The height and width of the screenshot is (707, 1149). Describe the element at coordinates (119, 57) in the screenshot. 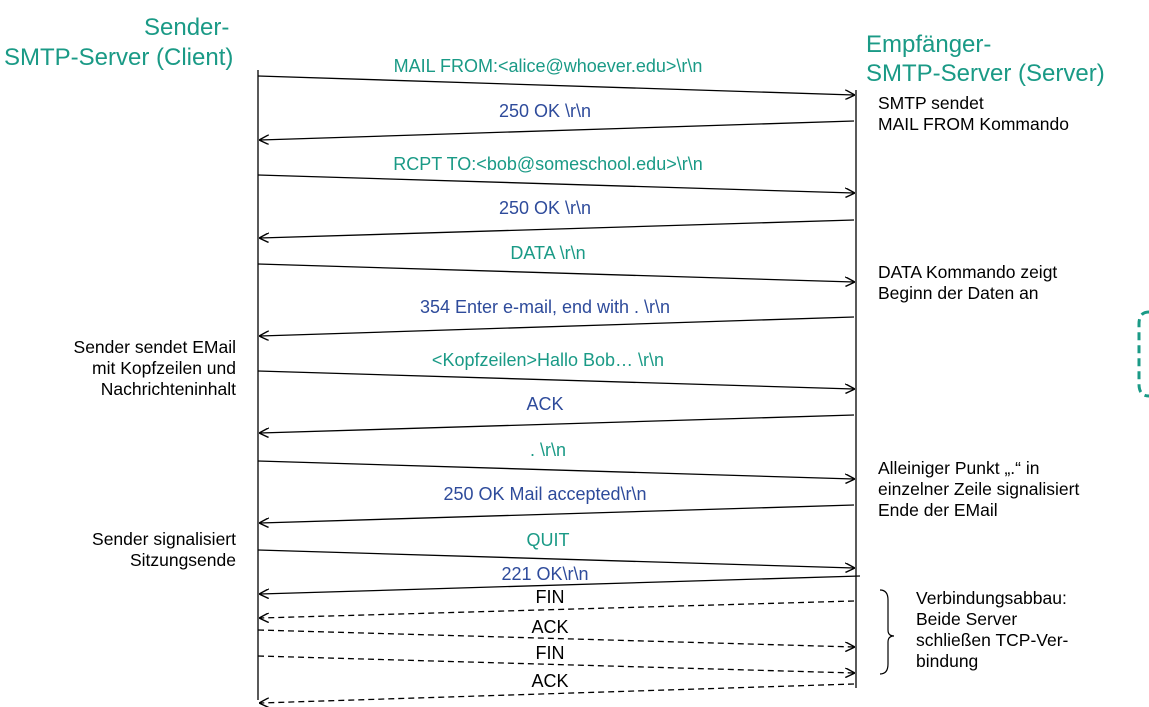

I see `sender-title-line2: SMTP-Server (Client)` at that location.